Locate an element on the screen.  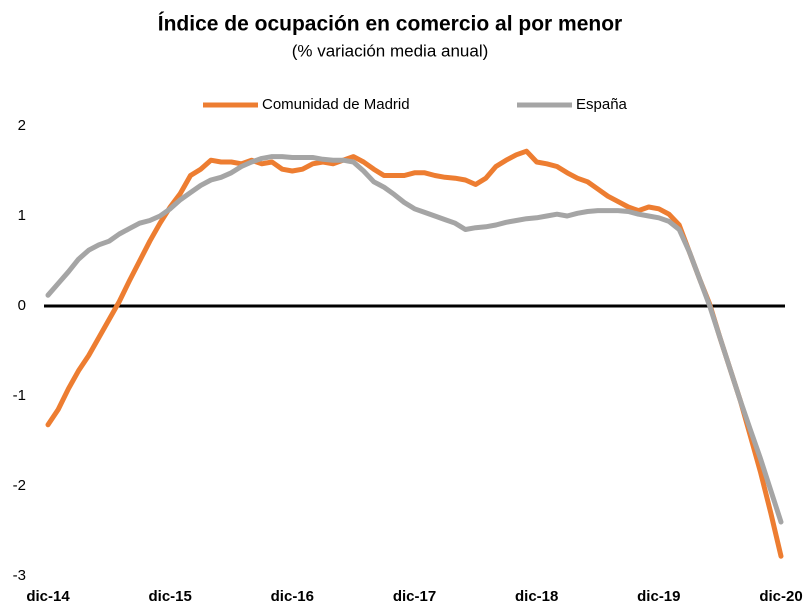
y-tick-label: -2 is located at coordinates (19, 485).